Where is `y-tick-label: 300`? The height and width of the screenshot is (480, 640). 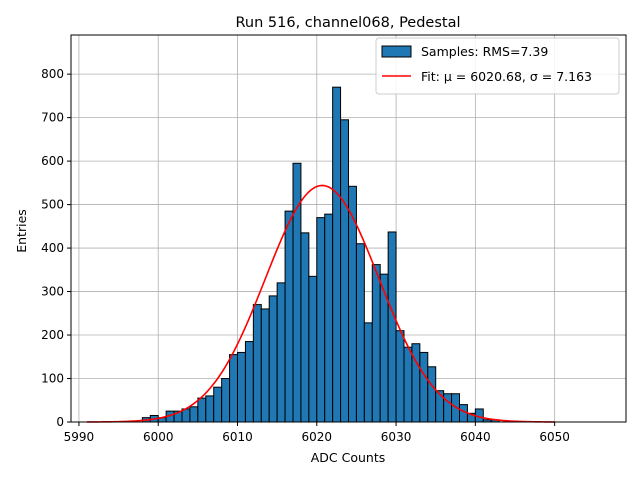 y-tick-label: 300 is located at coordinates (52, 292).